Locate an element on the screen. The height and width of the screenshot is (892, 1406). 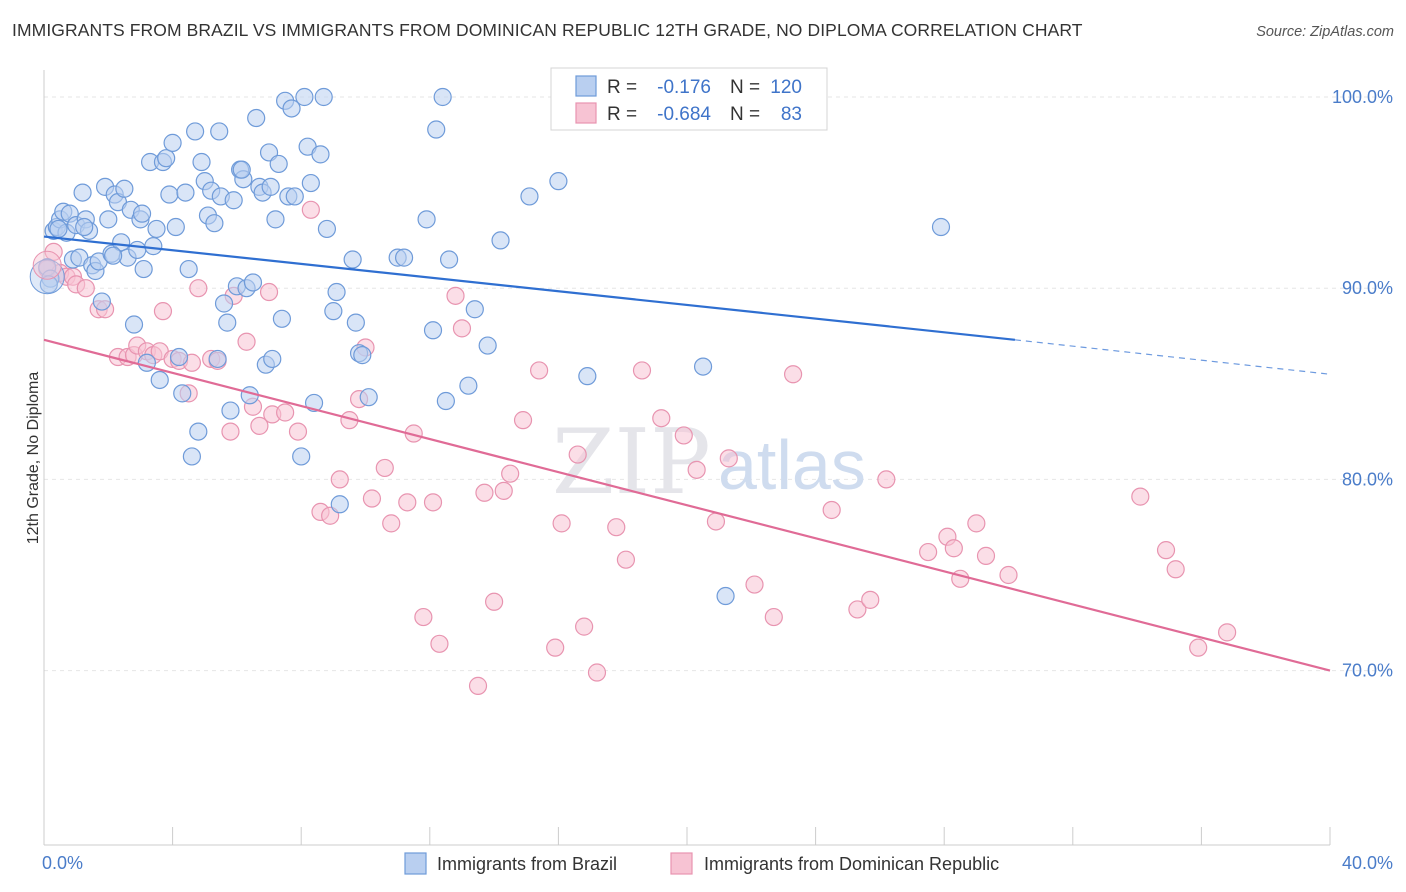
bottom-legend-swatch-dr is located at coordinates (681, 863).